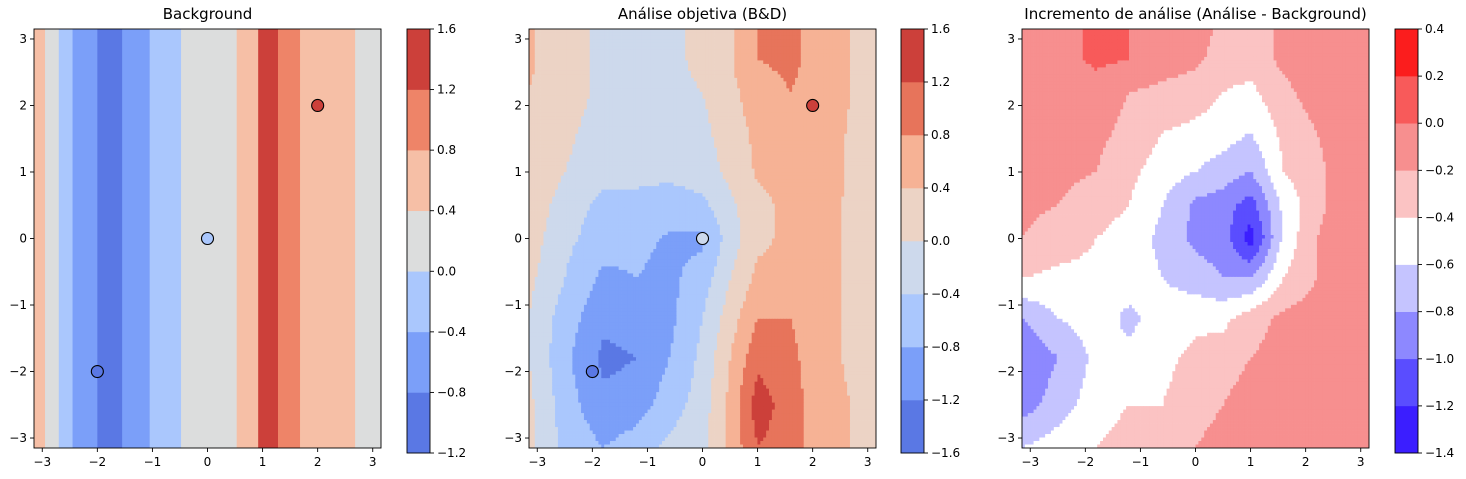 This screenshot has width=1466, height=479. What do you see at coordinates (318, 462) in the screenshot?
I see `x-tick-label: 2` at bounding box center [318, 462].